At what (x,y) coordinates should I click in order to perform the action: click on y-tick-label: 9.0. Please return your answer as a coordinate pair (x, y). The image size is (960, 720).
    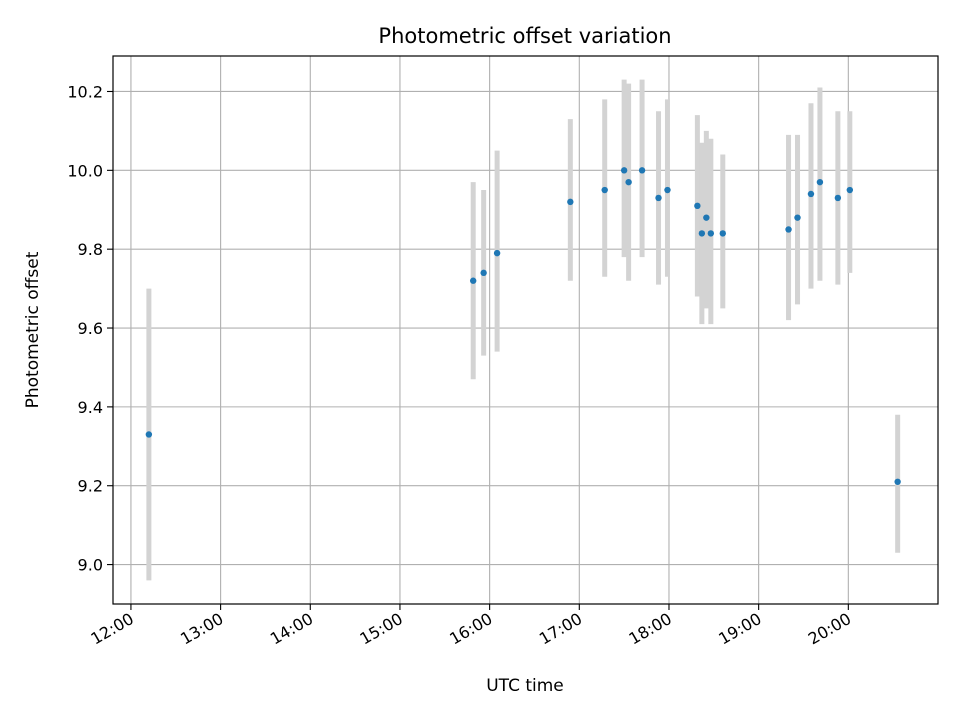
    Looking at the image, I should click on (90, 565).